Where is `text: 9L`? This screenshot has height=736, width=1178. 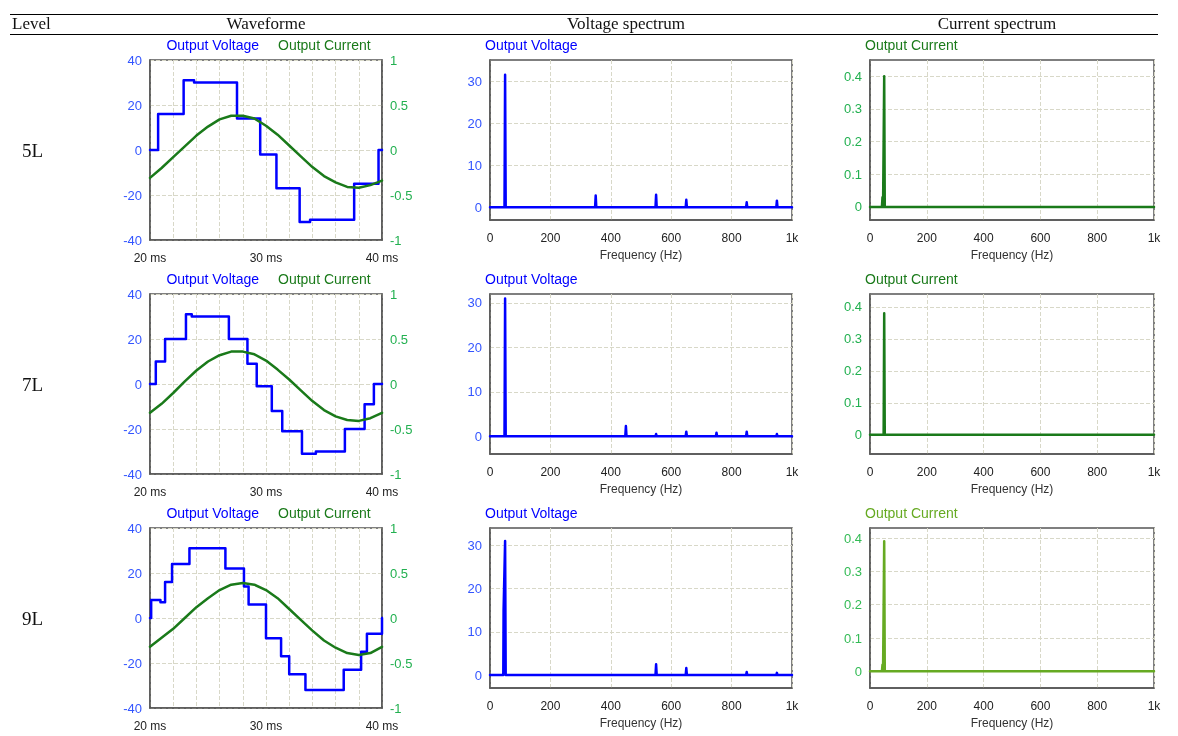
text: 9L is located at coordinates (33, 619).